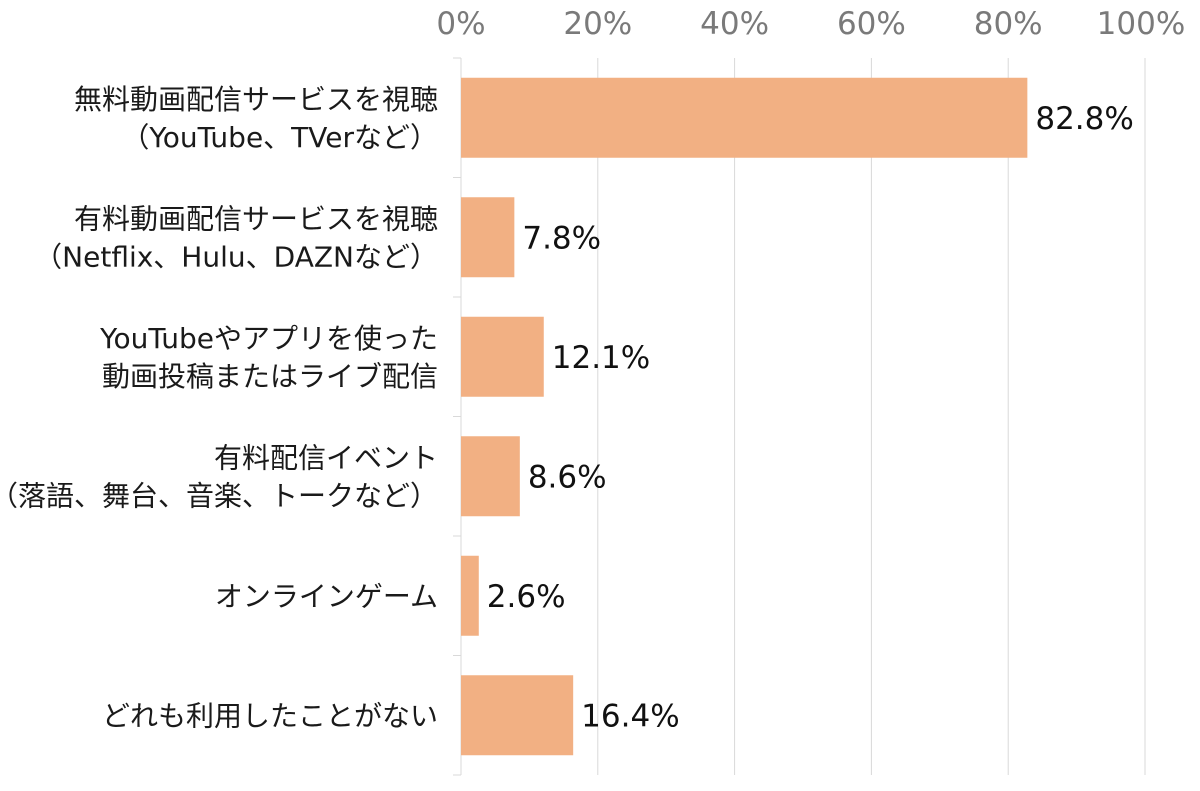  What do you see at coordinates (597, 24) in the screenshot?
I see `x-tick-label: 20%` at bounding box center [597, 24].